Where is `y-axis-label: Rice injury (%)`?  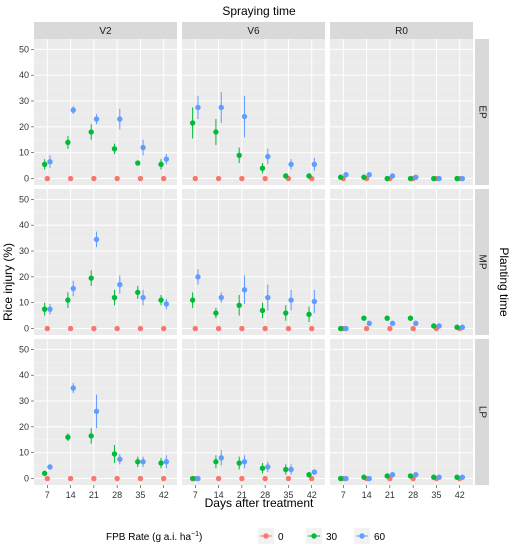 y-axis-label: Rice injury (%) is located at coordinates (8, 282).